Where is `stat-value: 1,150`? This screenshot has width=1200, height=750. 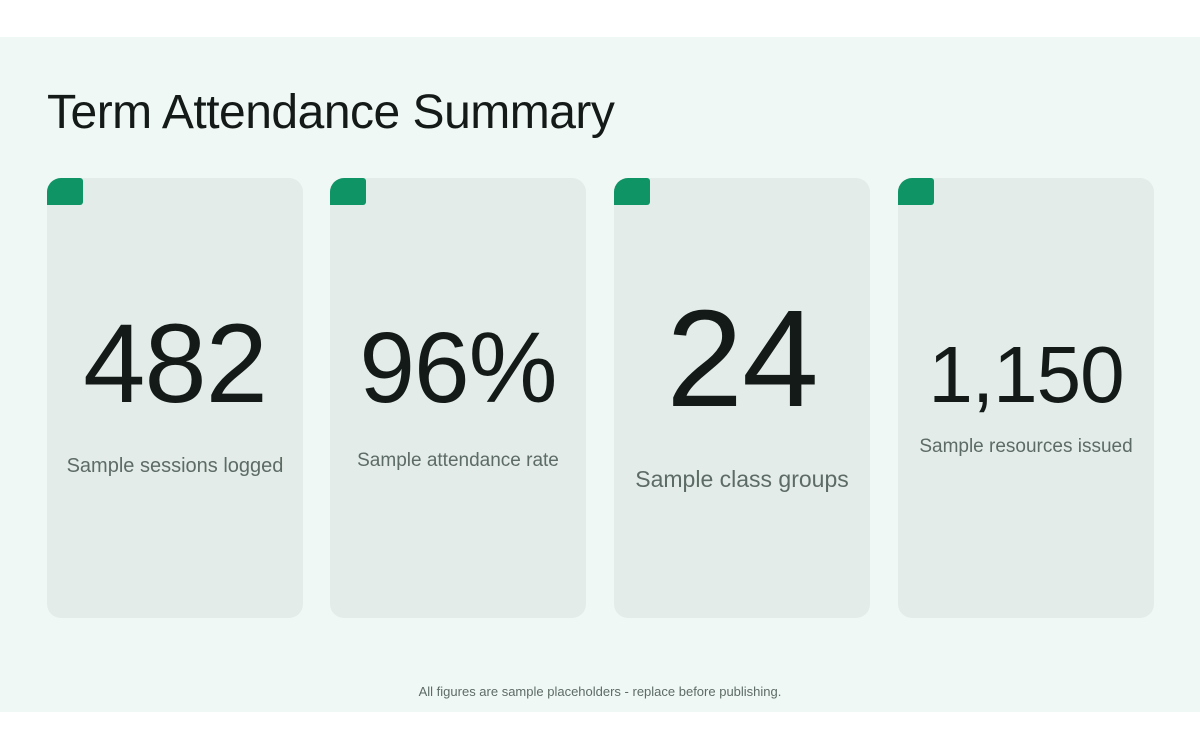
stat-value: 1,150 is located at coordinates (1026, 374).